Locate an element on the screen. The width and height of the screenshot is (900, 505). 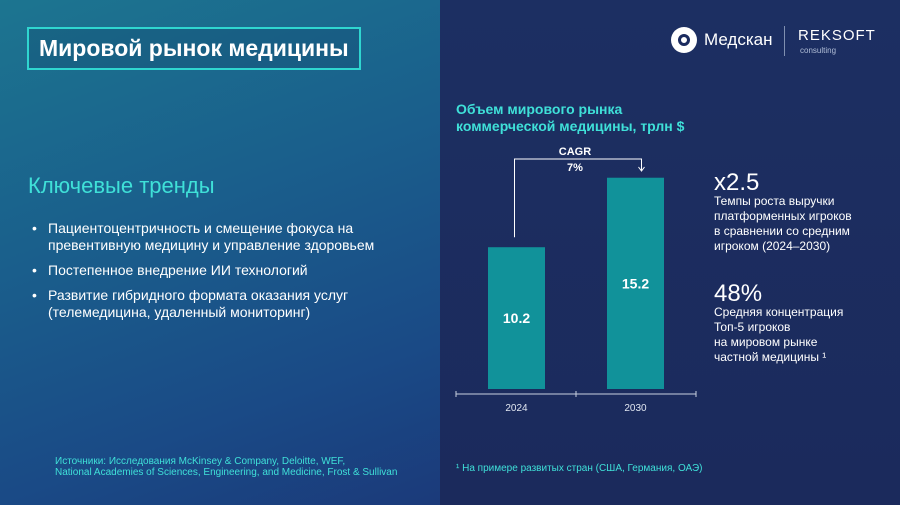
bar-2030 is located at coordinates (635, 283).